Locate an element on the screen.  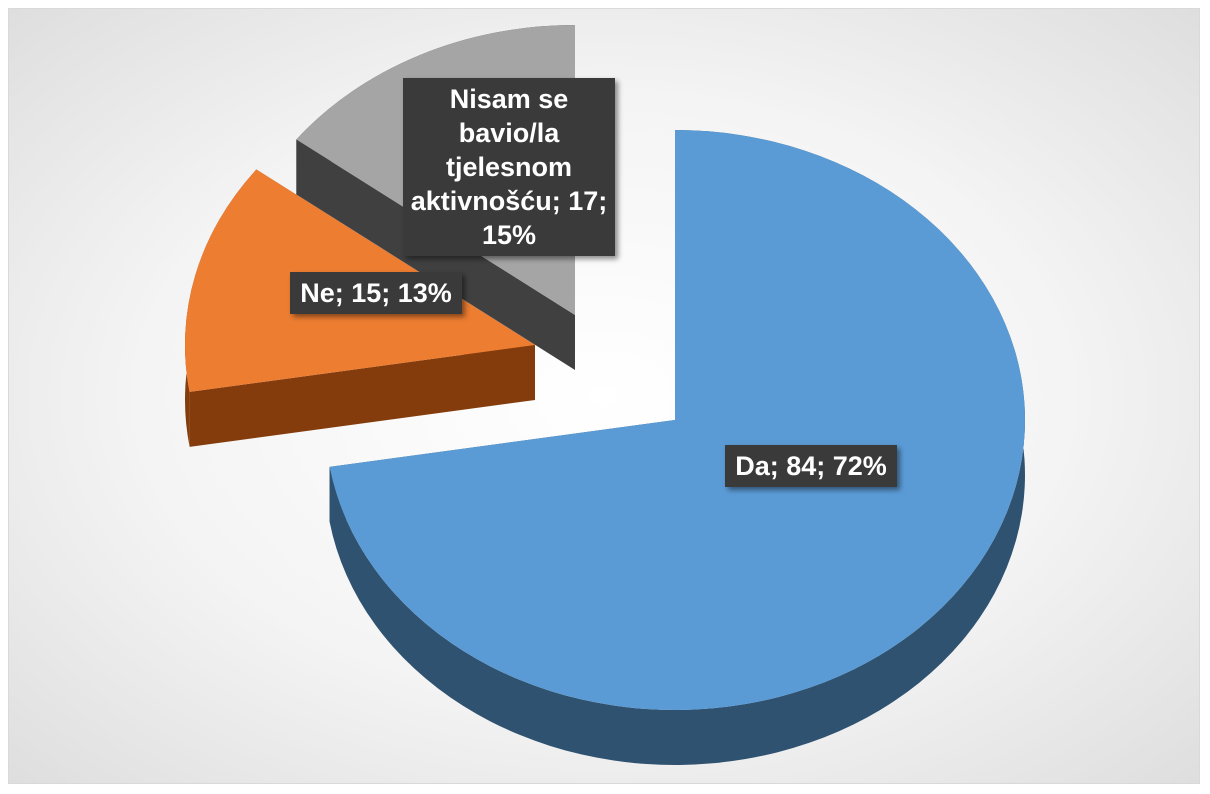
data-label: Da; 84; 72% is located at coordinates (811, 466).